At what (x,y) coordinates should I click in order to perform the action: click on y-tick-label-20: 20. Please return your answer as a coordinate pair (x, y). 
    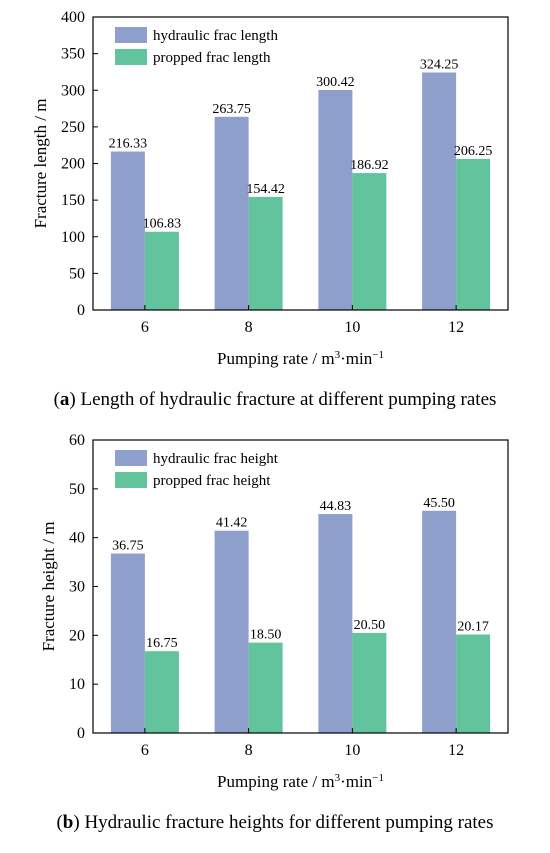
    Looking at the image, I should click on (77, 635).